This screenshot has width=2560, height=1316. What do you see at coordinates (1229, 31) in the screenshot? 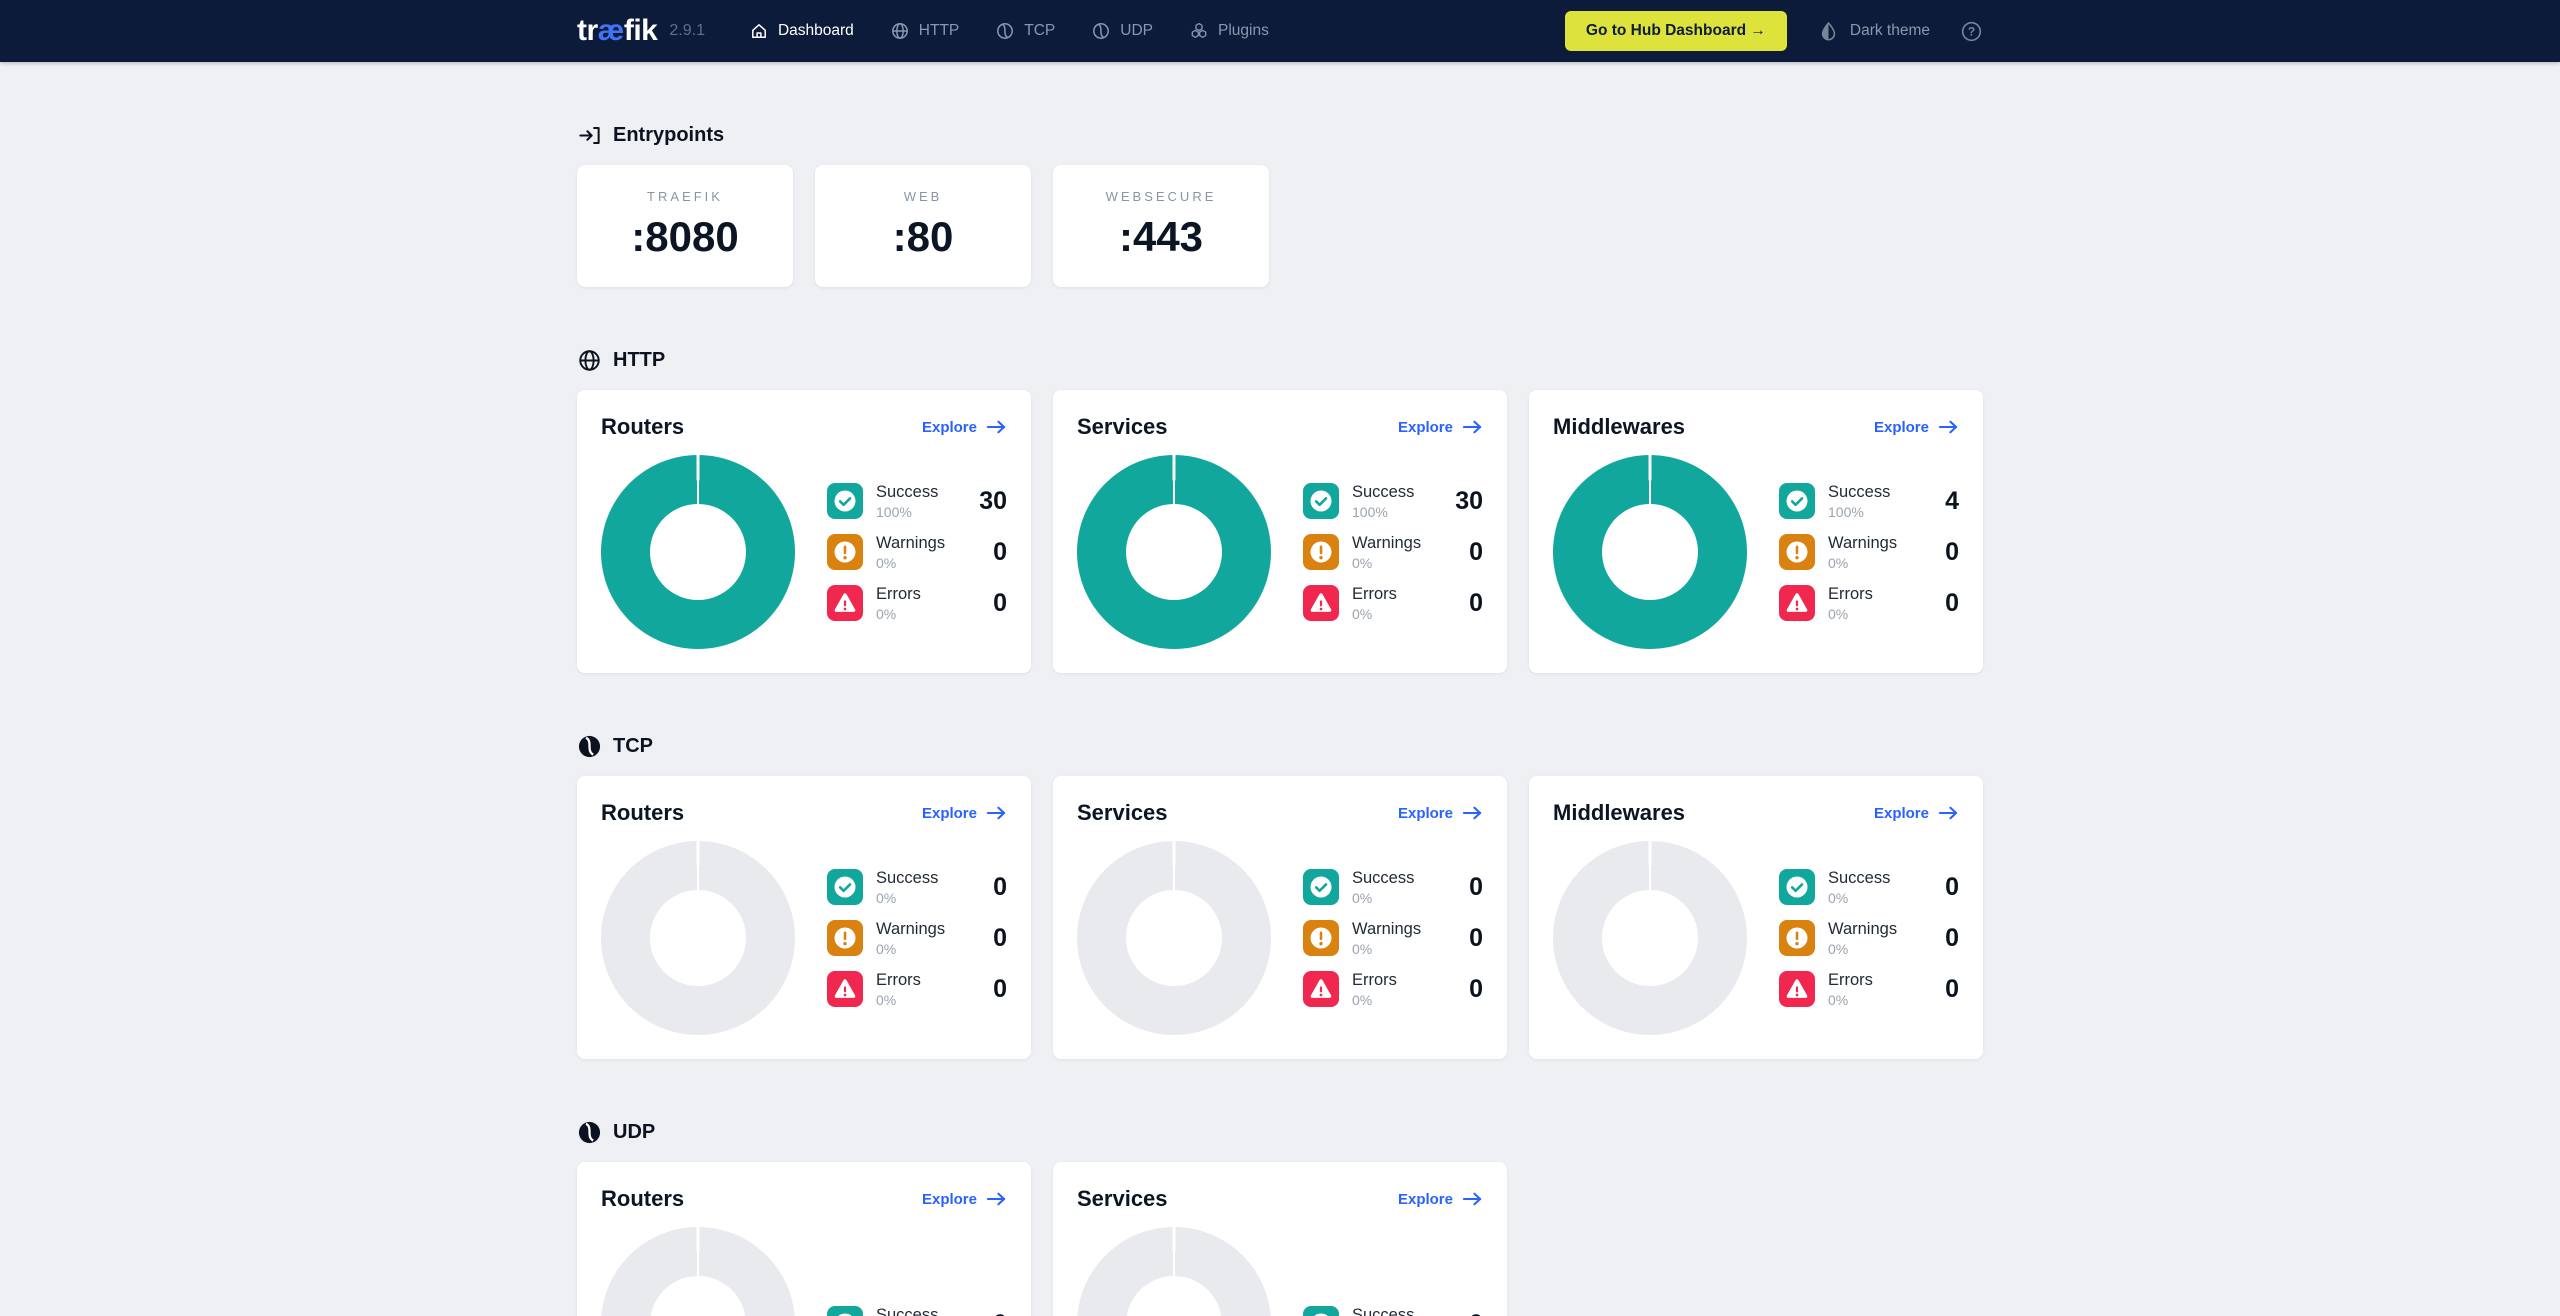
I see `nav-item-plugins: Plugins` at bounding box center [1229, 31].